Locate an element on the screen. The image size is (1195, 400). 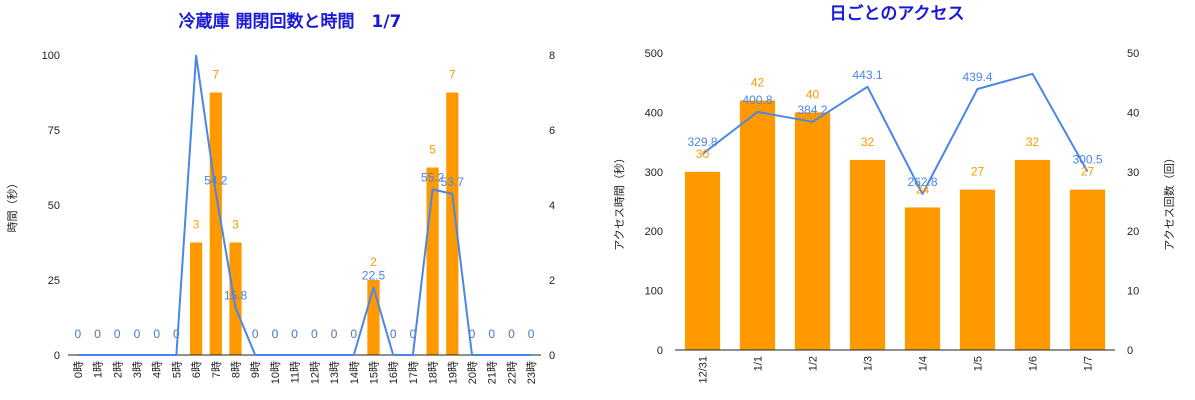
x-tick-label: 19時 is located at coordinates (452, 372).